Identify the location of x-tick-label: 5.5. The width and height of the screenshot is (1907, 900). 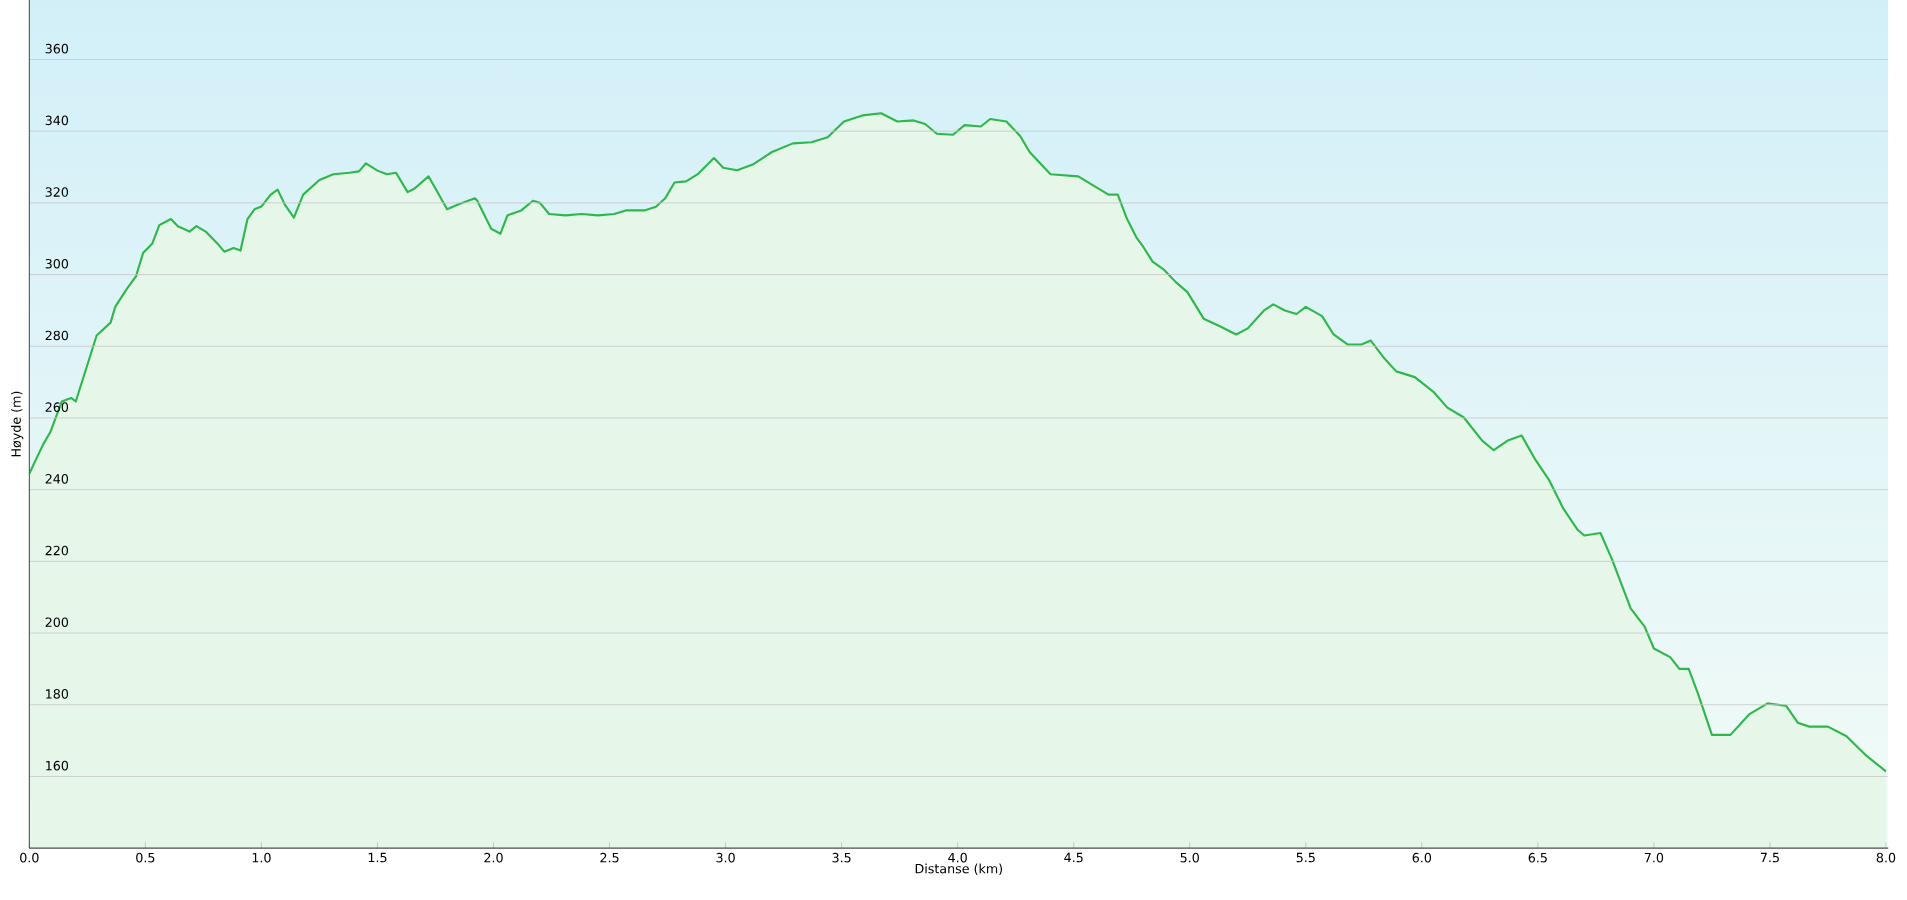
(1305, 857).